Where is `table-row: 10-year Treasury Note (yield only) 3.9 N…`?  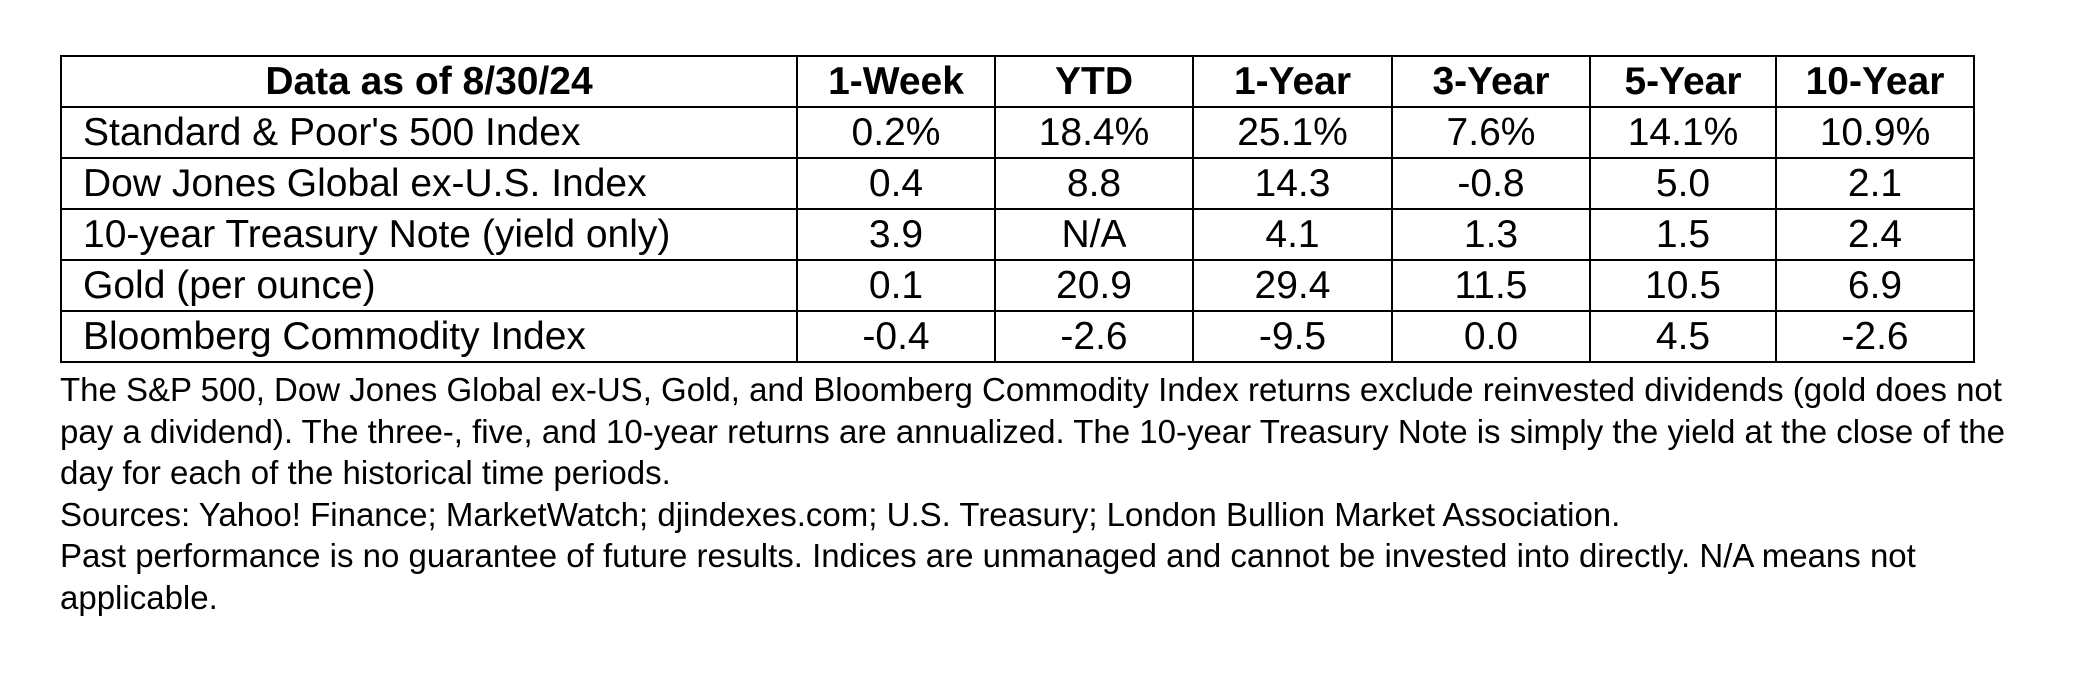
table-row: 10-year Treasury Note (yield only) 3.9 N… is located at coordinates (1017, 234).